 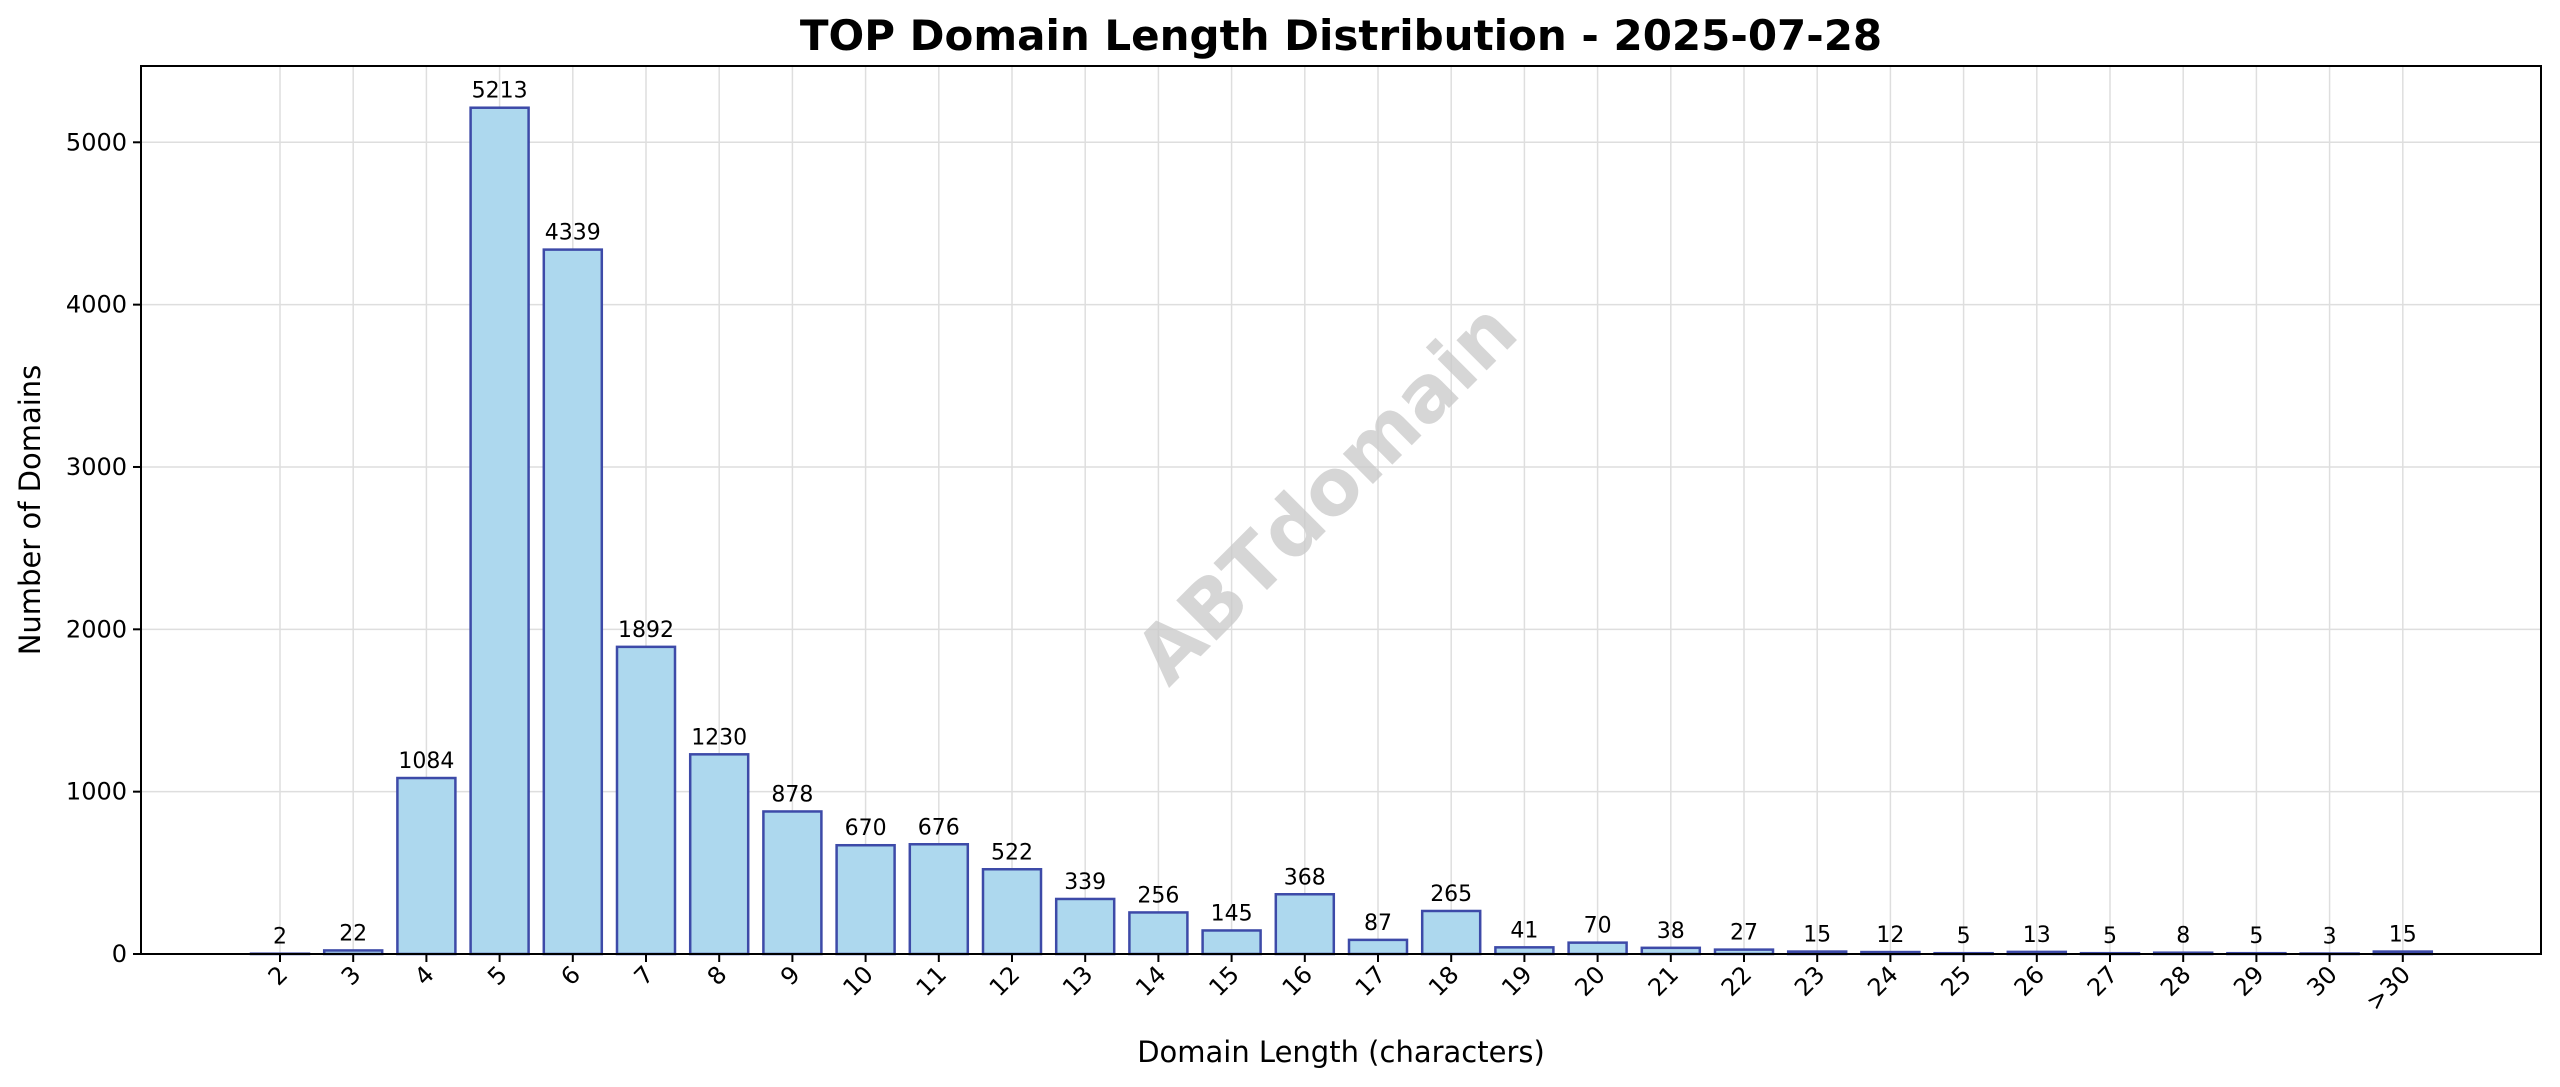 What do you see at coordinates (1890, 935) in the screenshot?
I see `bar-value-label: 12` at bounding box center [1890, 935].